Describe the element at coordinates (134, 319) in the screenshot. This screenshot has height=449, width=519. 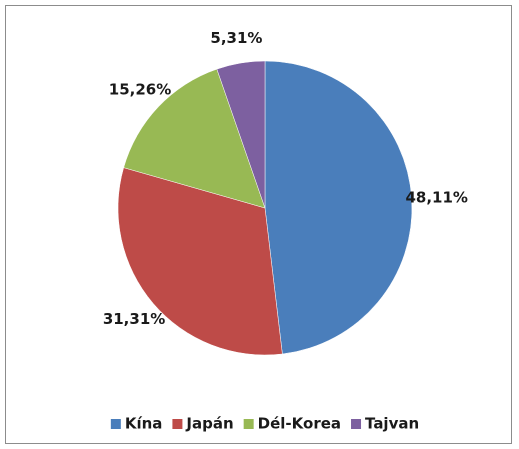
I see `data-label: 31,31%` at that location.